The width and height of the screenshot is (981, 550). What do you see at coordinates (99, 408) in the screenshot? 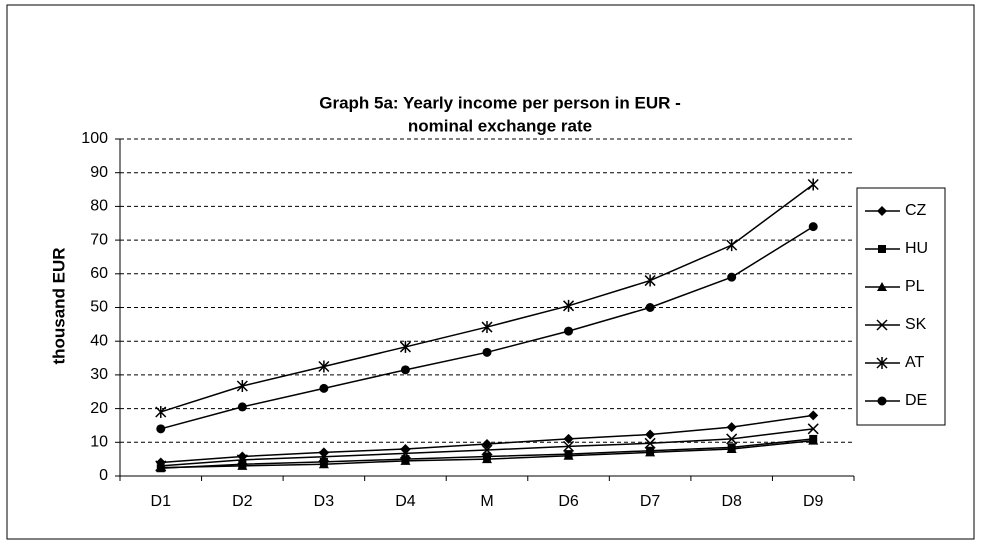
I see `y-tick-label: 20` at bounding box center [99, 408].